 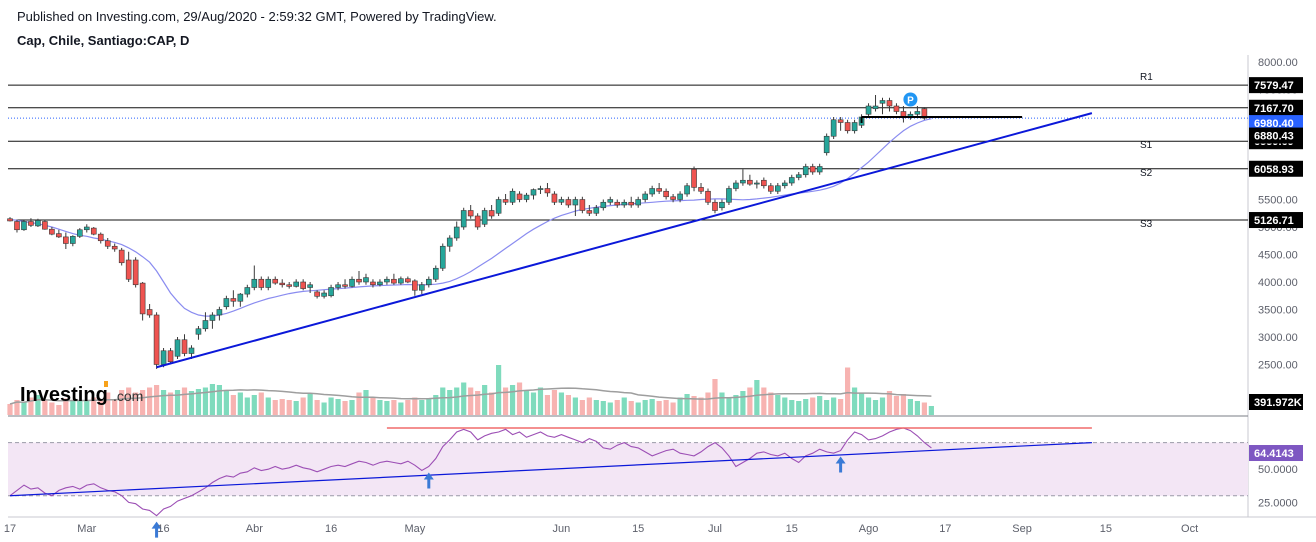 What do you see at coordinates (1189, 529) in the screenshot?
I see `time-axis-label: Oct` at bounding box center [1189, 529].